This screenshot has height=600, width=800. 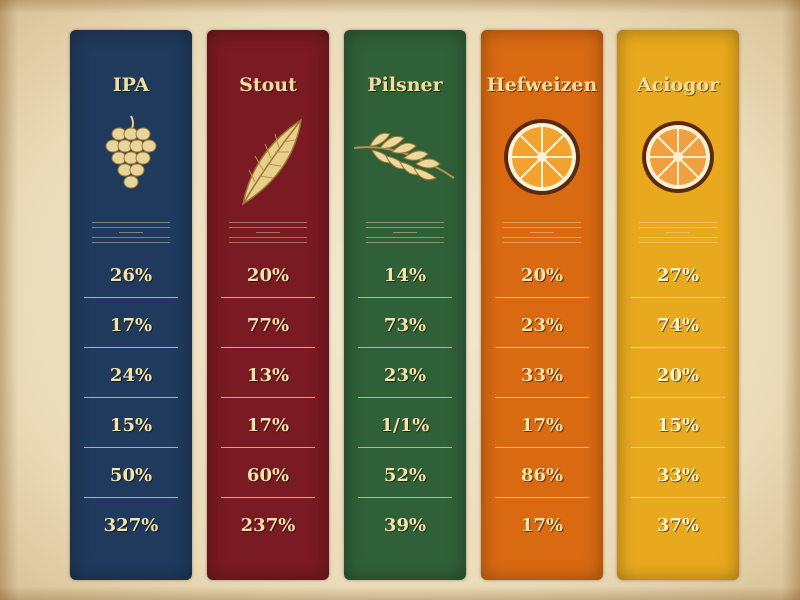 I want to click on wheat-icon, so click(x=405, y=162).